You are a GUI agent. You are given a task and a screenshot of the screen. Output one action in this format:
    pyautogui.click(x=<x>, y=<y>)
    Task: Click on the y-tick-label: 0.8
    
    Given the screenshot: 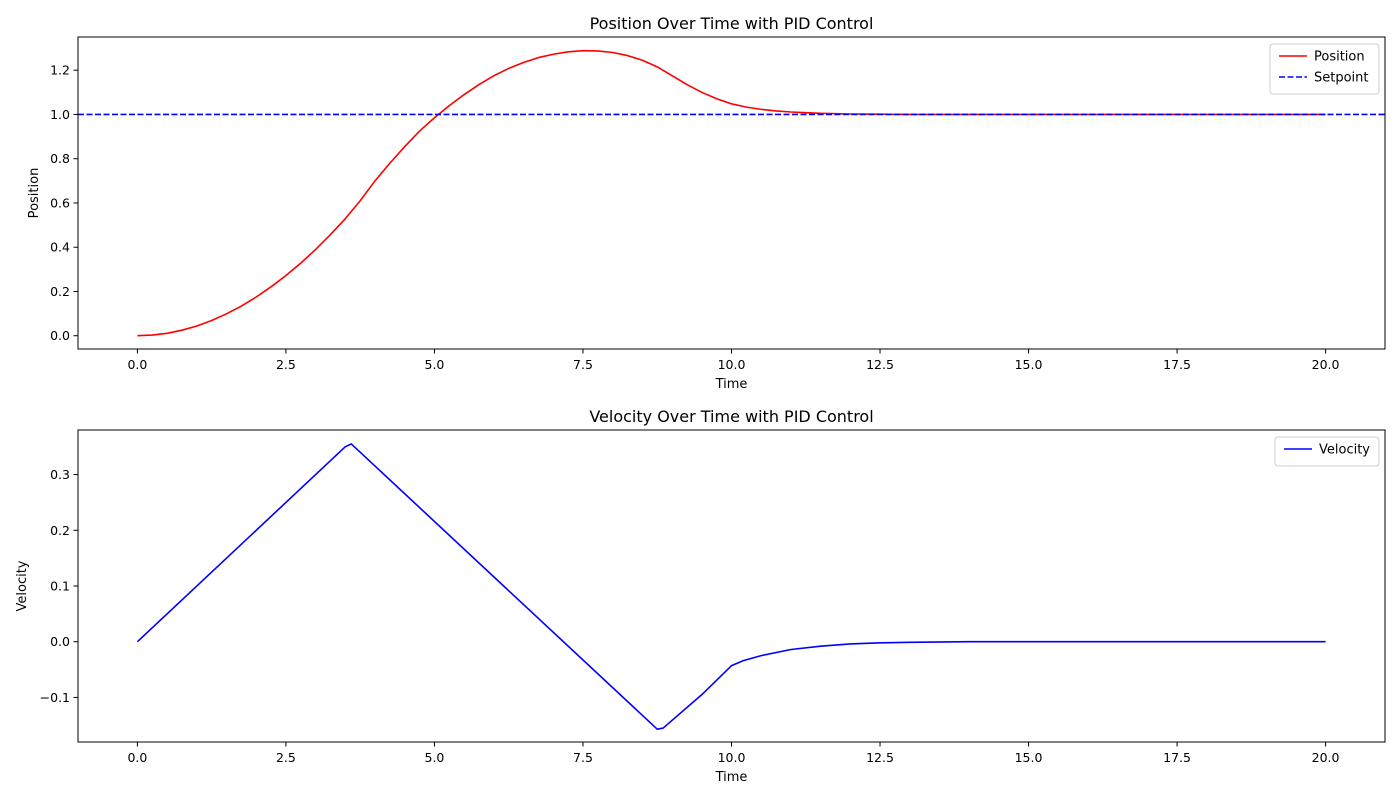 What is the action you would take?
    pyautogui.click(x=60, y=158)
    